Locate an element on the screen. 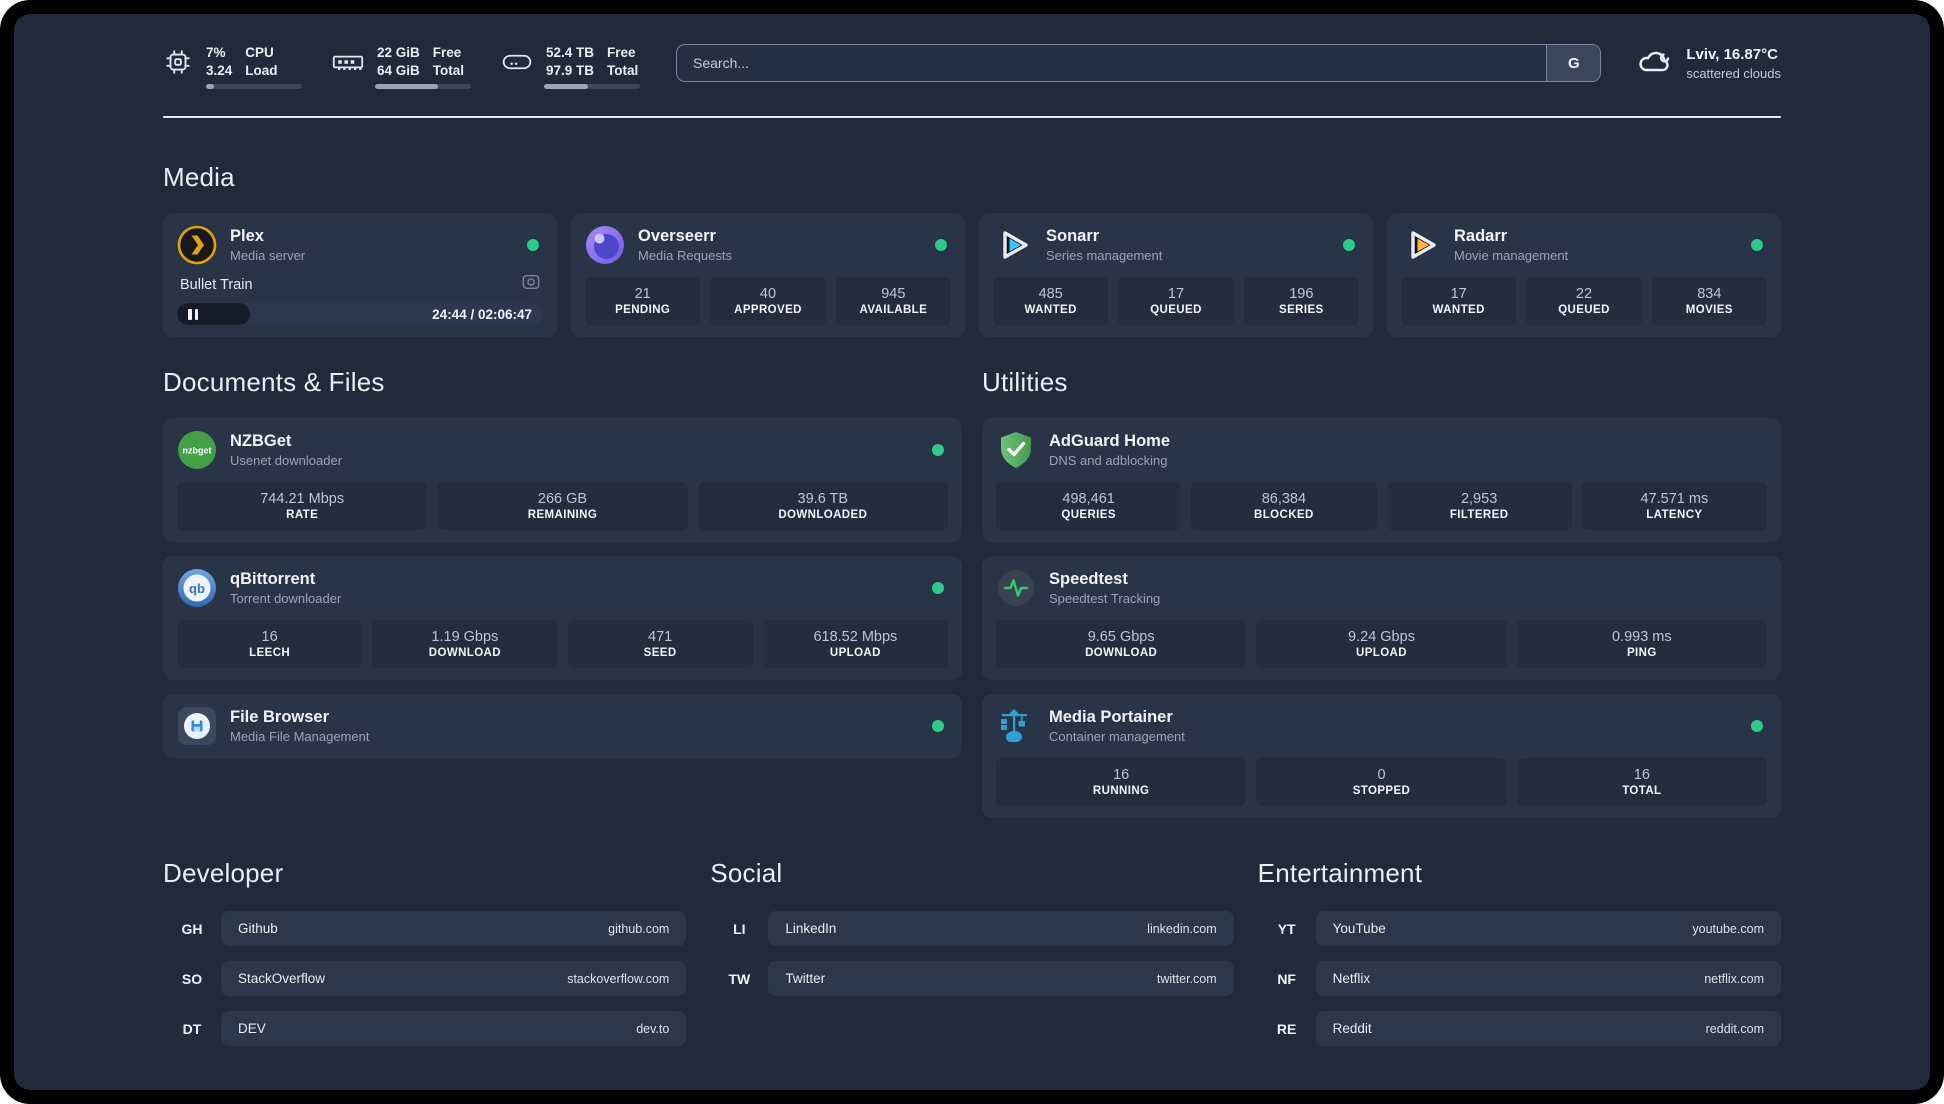 This screenshot has width=1944, height=1104. bookmark-reddit: RE Reddit reddit.com is located at coordinates (1519, 1029).